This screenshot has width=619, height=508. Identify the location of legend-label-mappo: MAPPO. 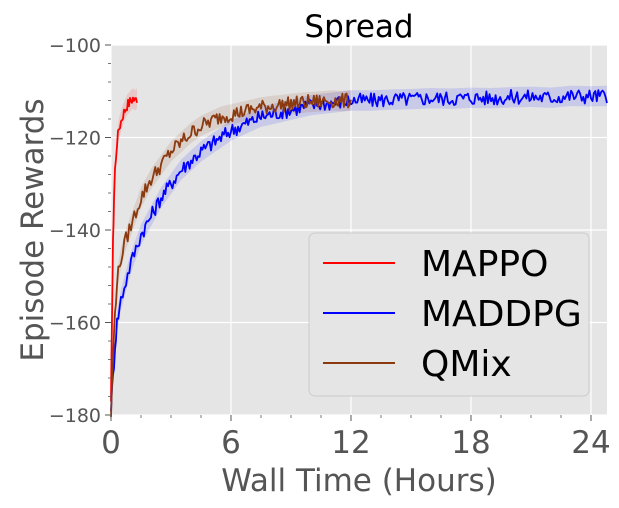
(484, 264).